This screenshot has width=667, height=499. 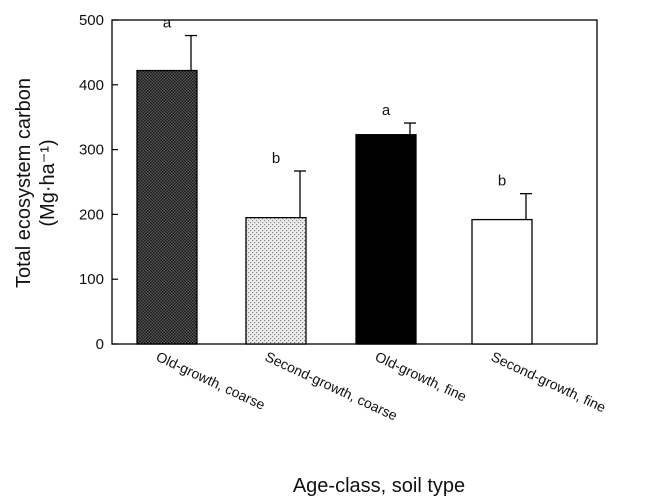 What do you see at coordinates (421, 376) in the screenshot?
I see `category-label-2: Old-growth, fine` at bounding box center [421, 376].